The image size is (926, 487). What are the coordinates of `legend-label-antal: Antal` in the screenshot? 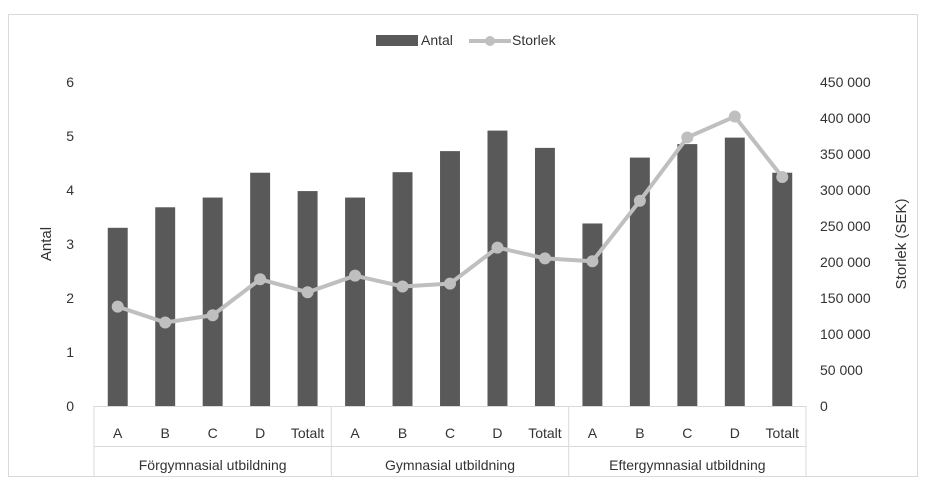 It's located at (437, 40).